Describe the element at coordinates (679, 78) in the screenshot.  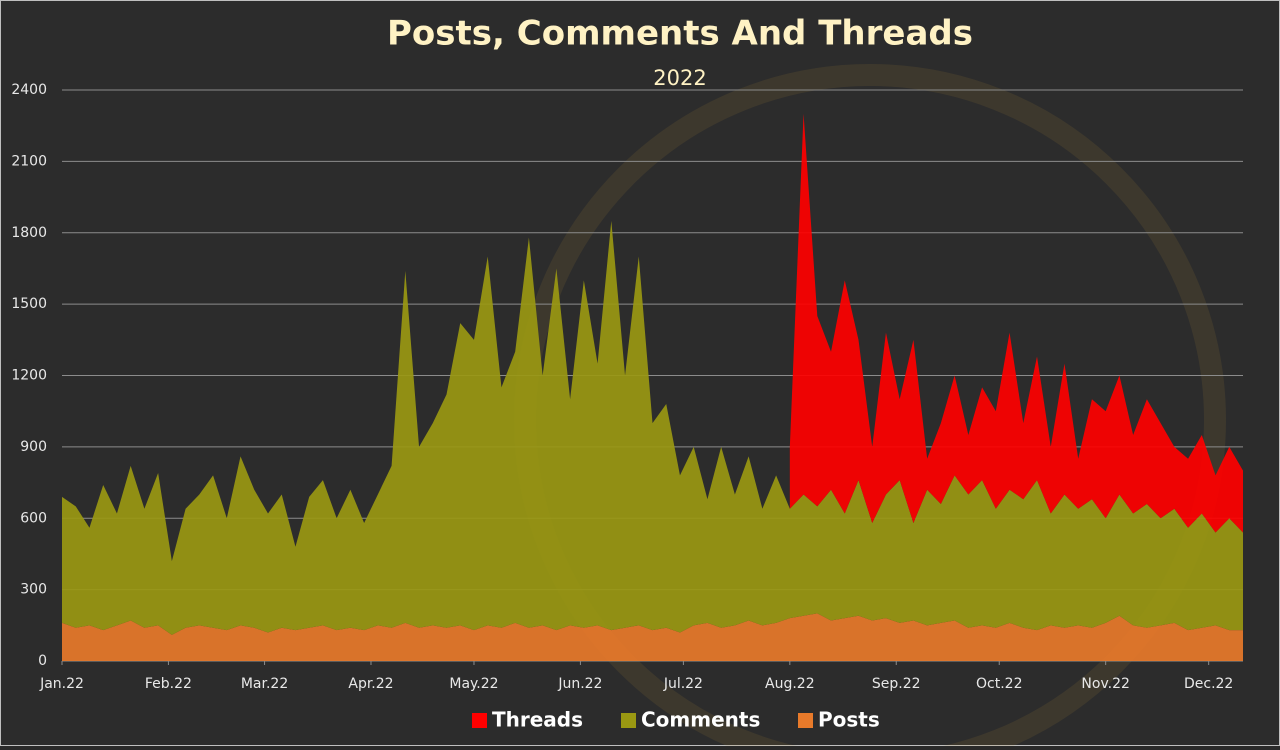
I see `chart-subtitle: 2022` at that location.